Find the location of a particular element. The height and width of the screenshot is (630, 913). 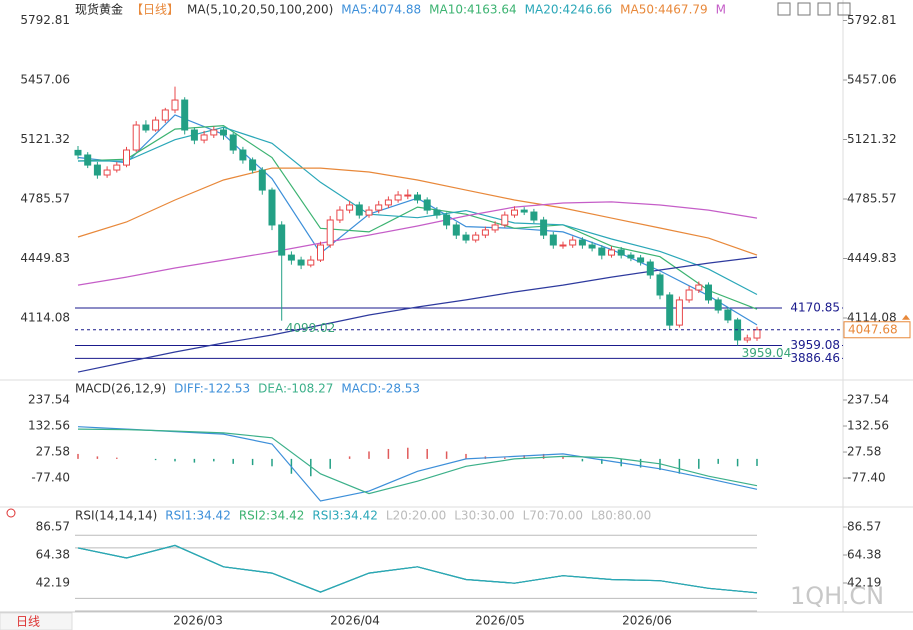

x-tick-label: 2026/03 is located at coordinates (198, 621).